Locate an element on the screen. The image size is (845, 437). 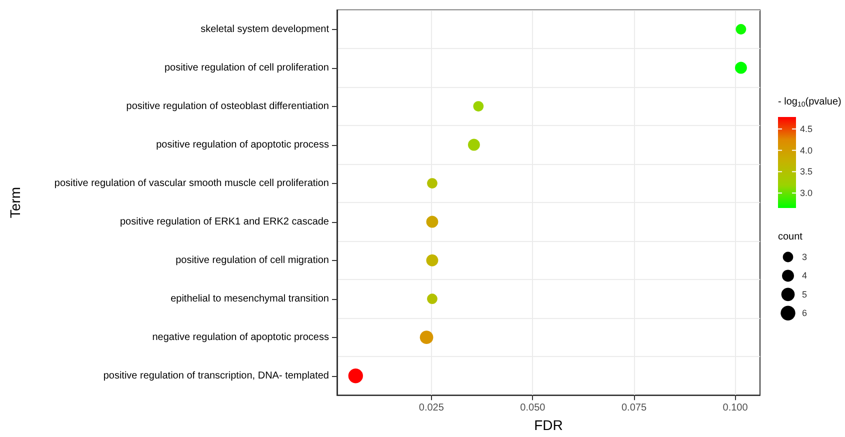
x-axis-title: FDR is located at coordinates (548, 425).